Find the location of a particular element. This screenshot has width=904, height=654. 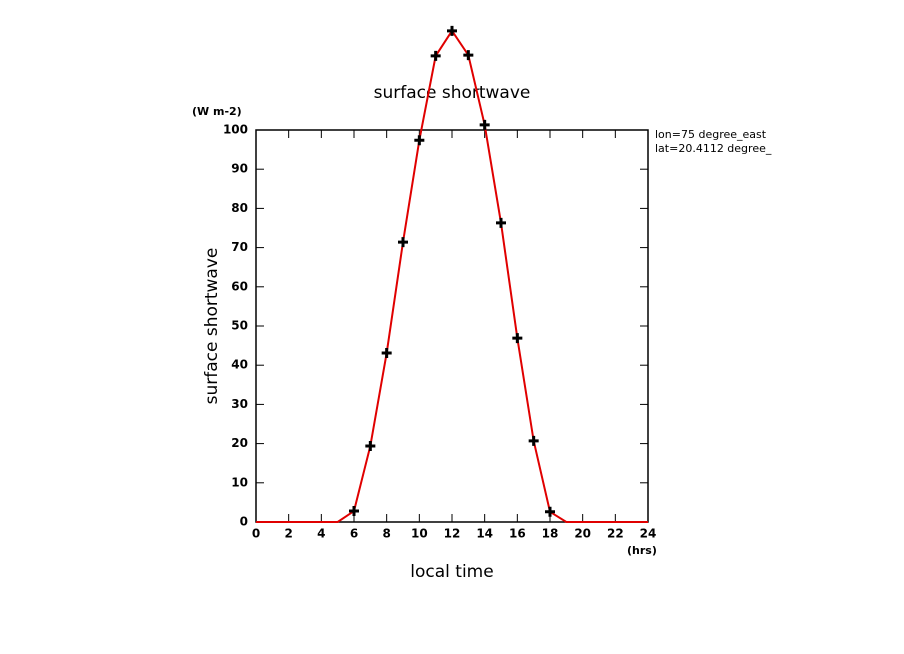

y-tick-label: 40 is located at coordinates (239, 365).